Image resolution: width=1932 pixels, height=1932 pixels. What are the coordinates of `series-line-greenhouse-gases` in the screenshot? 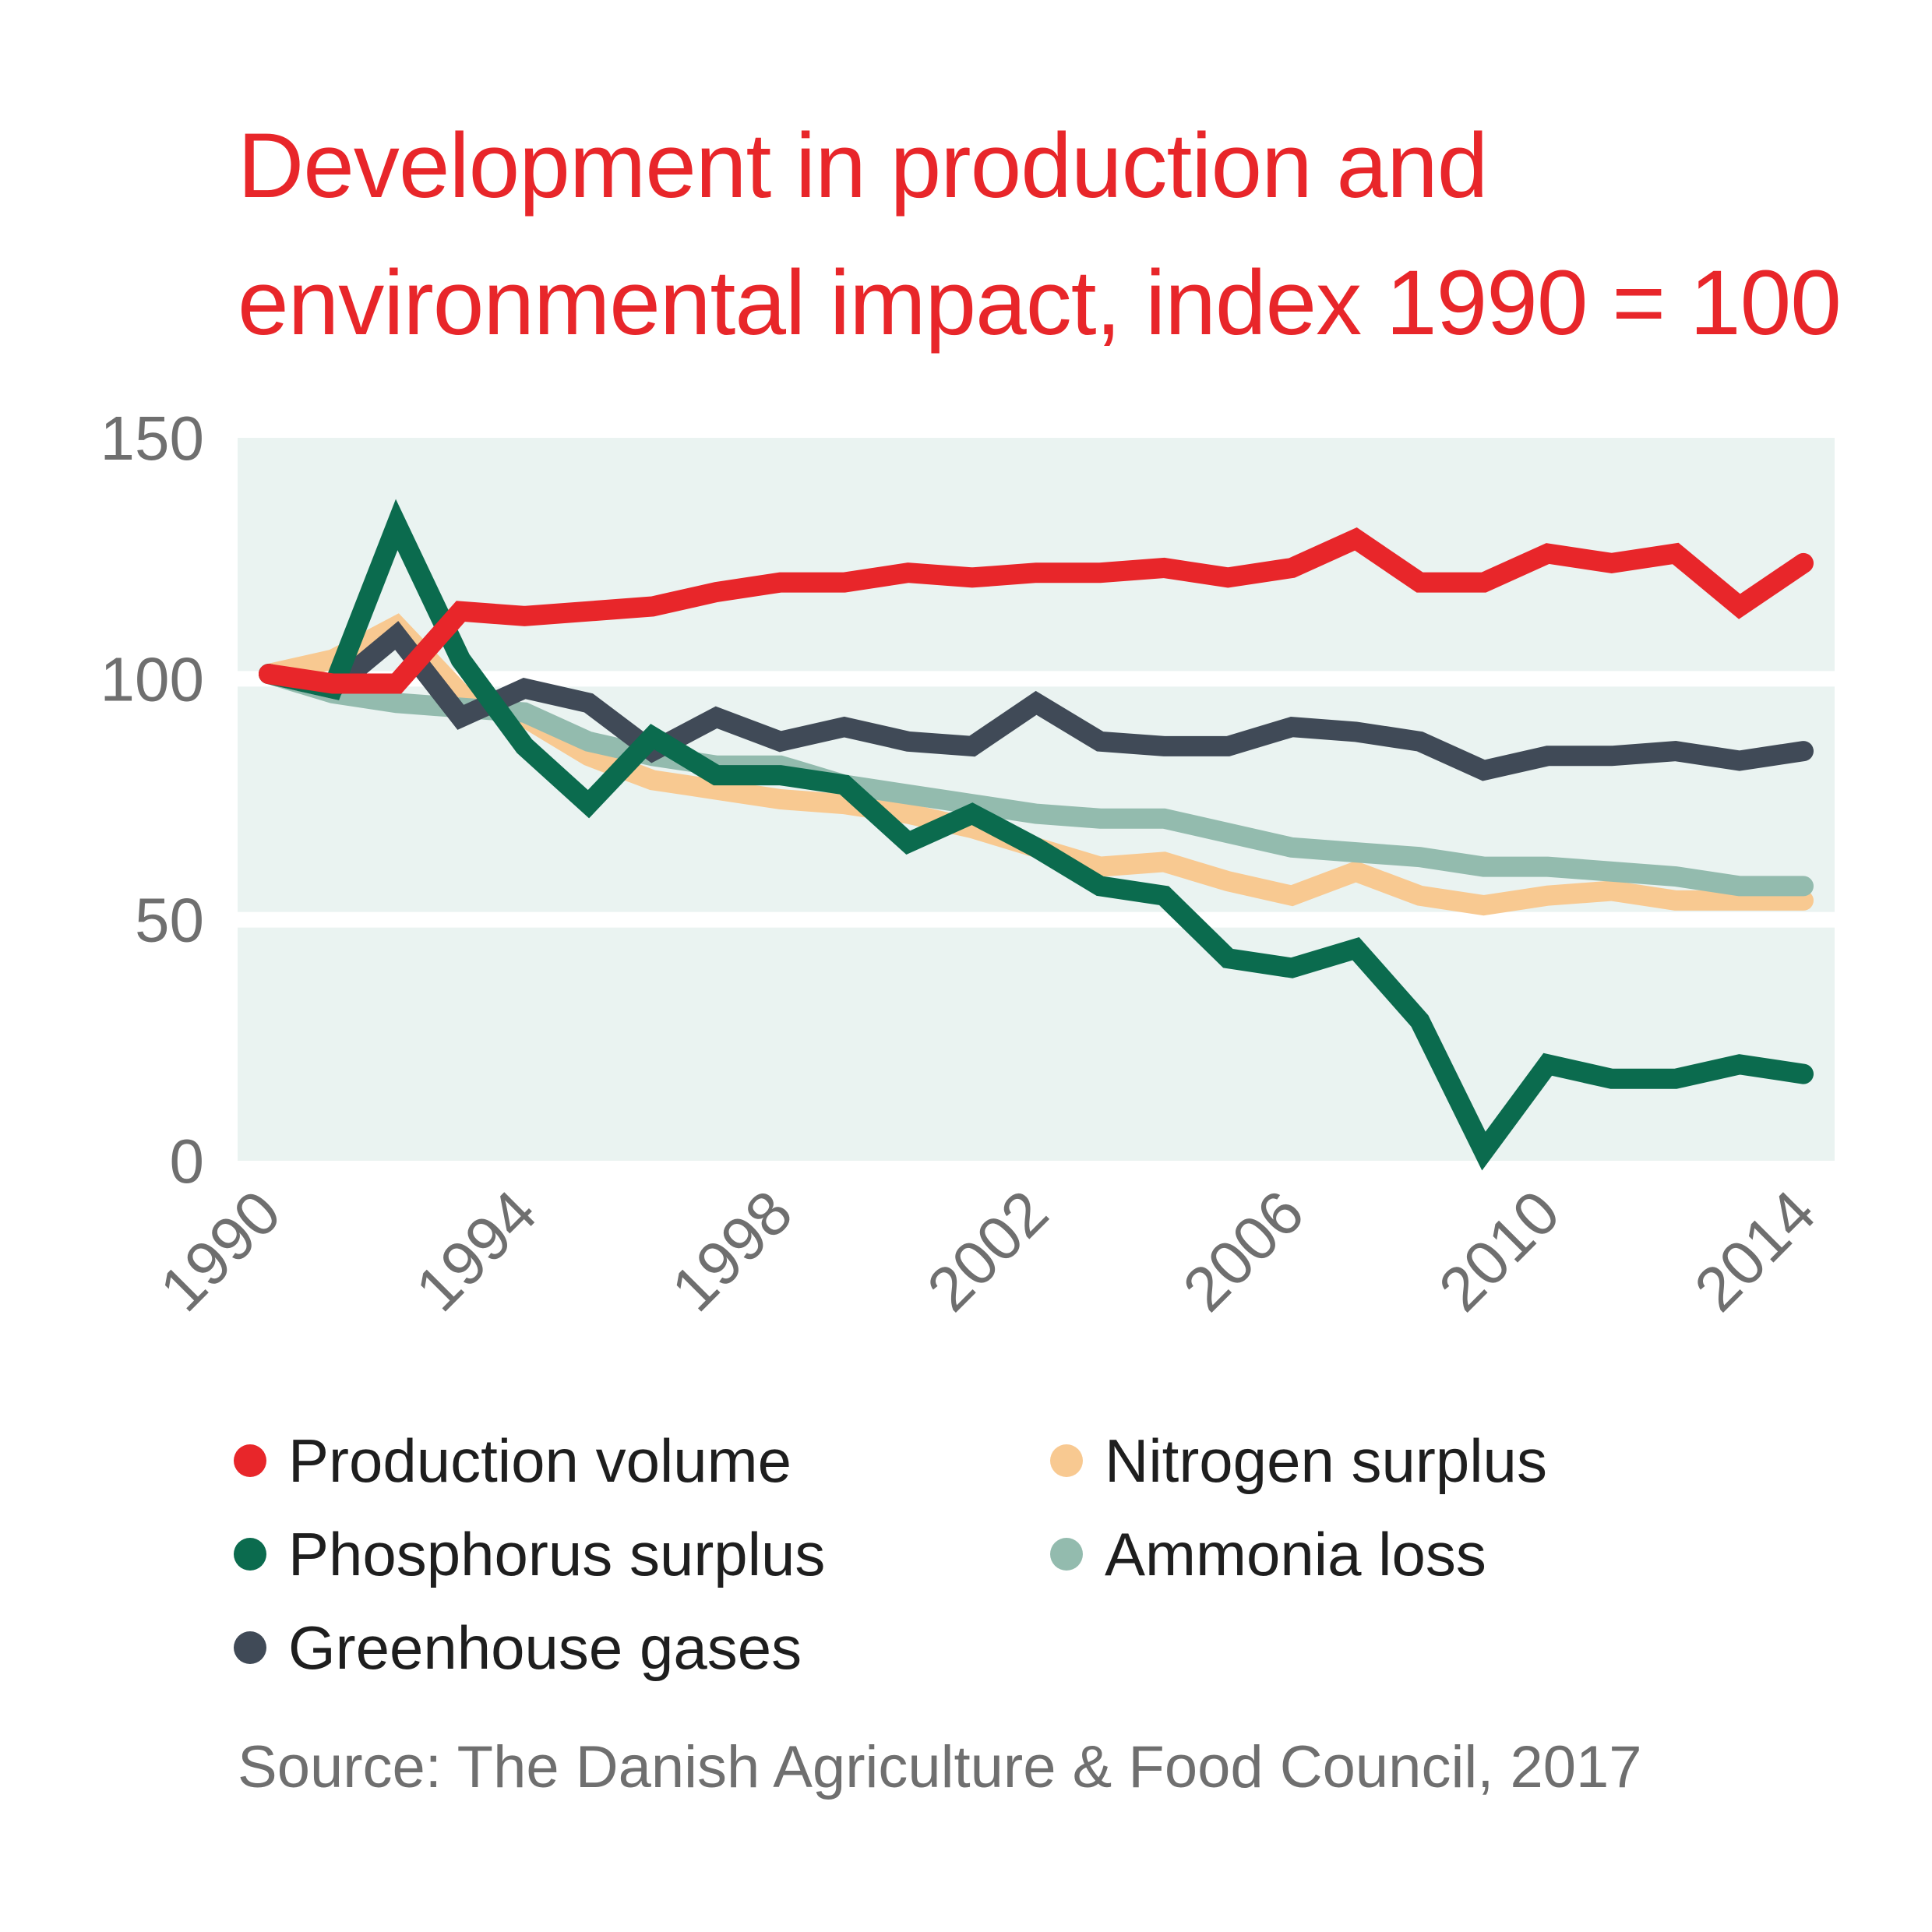 It's located at (1037, 701).